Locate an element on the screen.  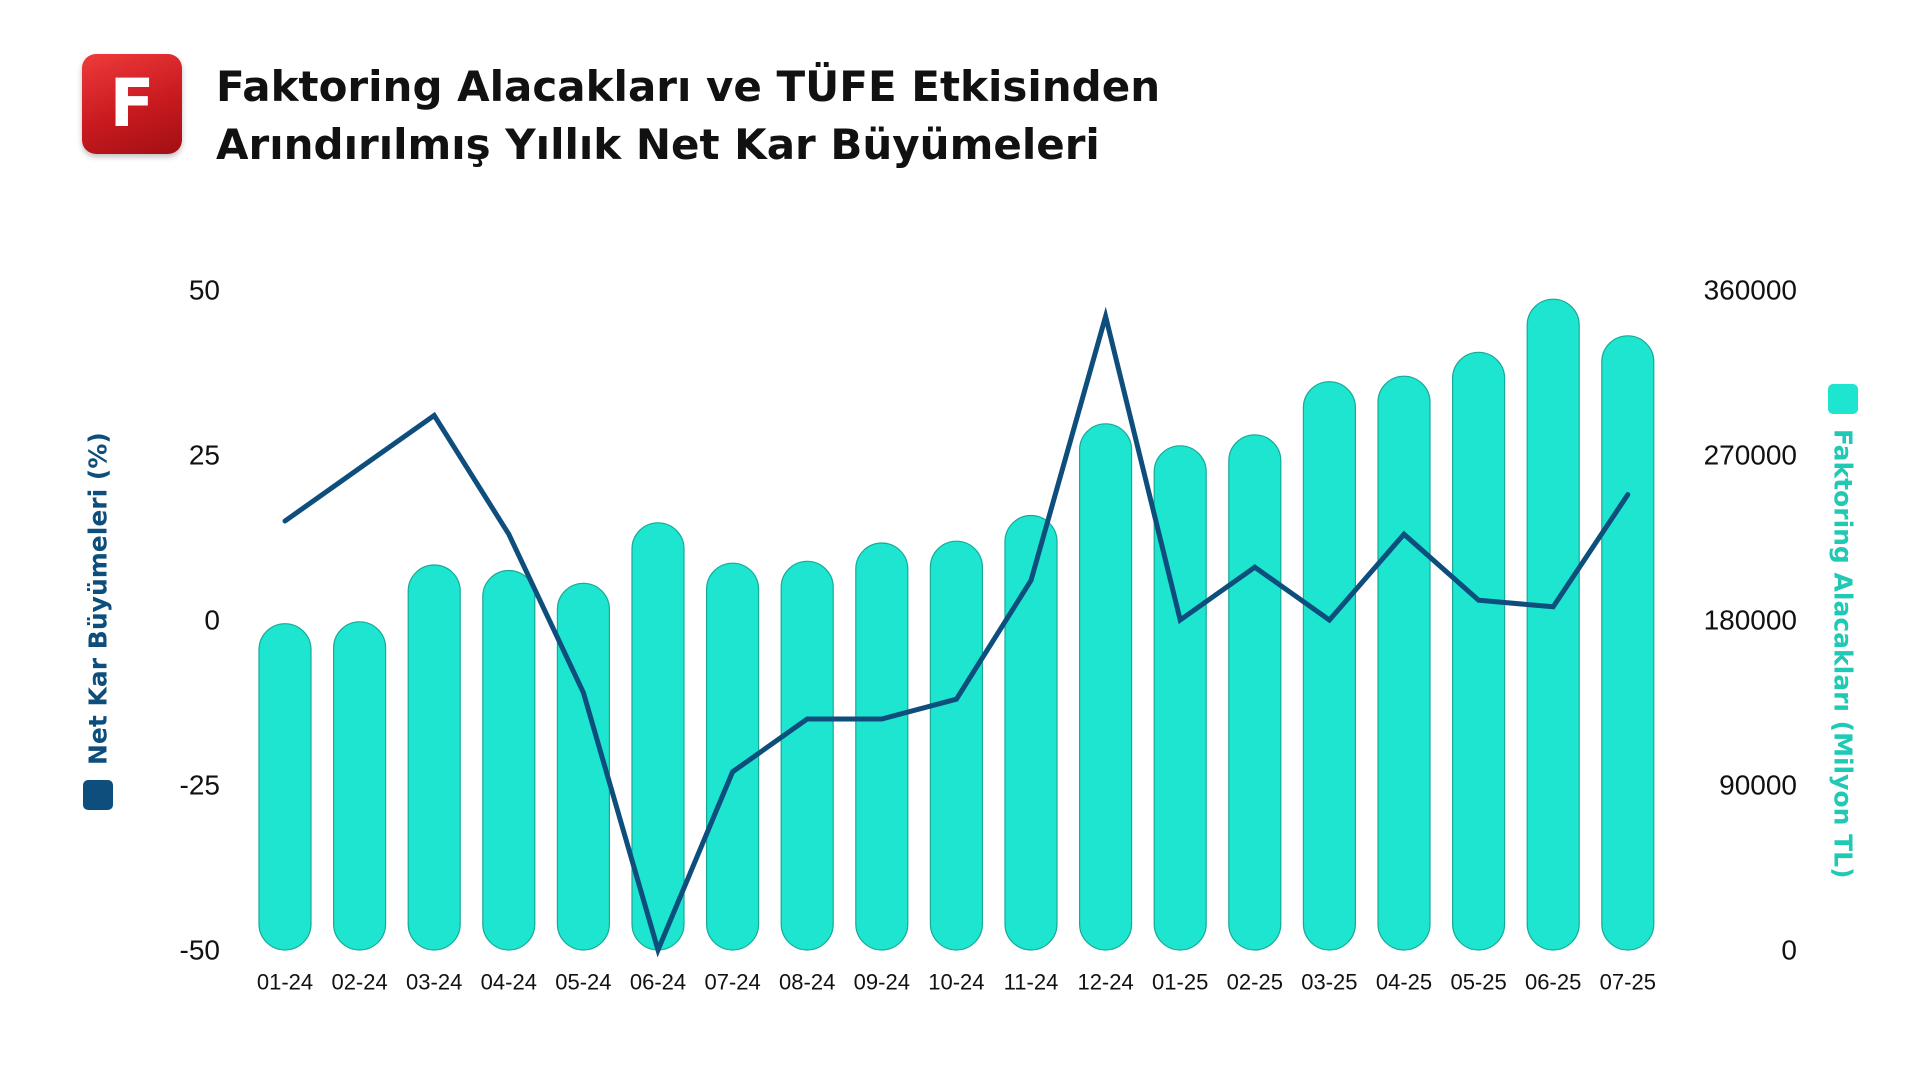
x-tick-label: 08-24 is located at coordinates (807, 982).